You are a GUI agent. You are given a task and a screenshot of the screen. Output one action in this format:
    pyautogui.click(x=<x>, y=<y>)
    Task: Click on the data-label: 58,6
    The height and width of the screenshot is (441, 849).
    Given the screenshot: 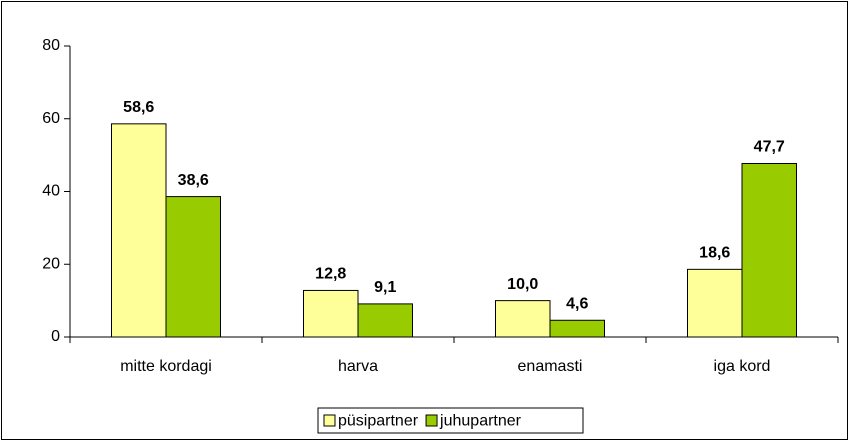 What is the action you would take?
    pyautogui.click(x=138, y=107)
    